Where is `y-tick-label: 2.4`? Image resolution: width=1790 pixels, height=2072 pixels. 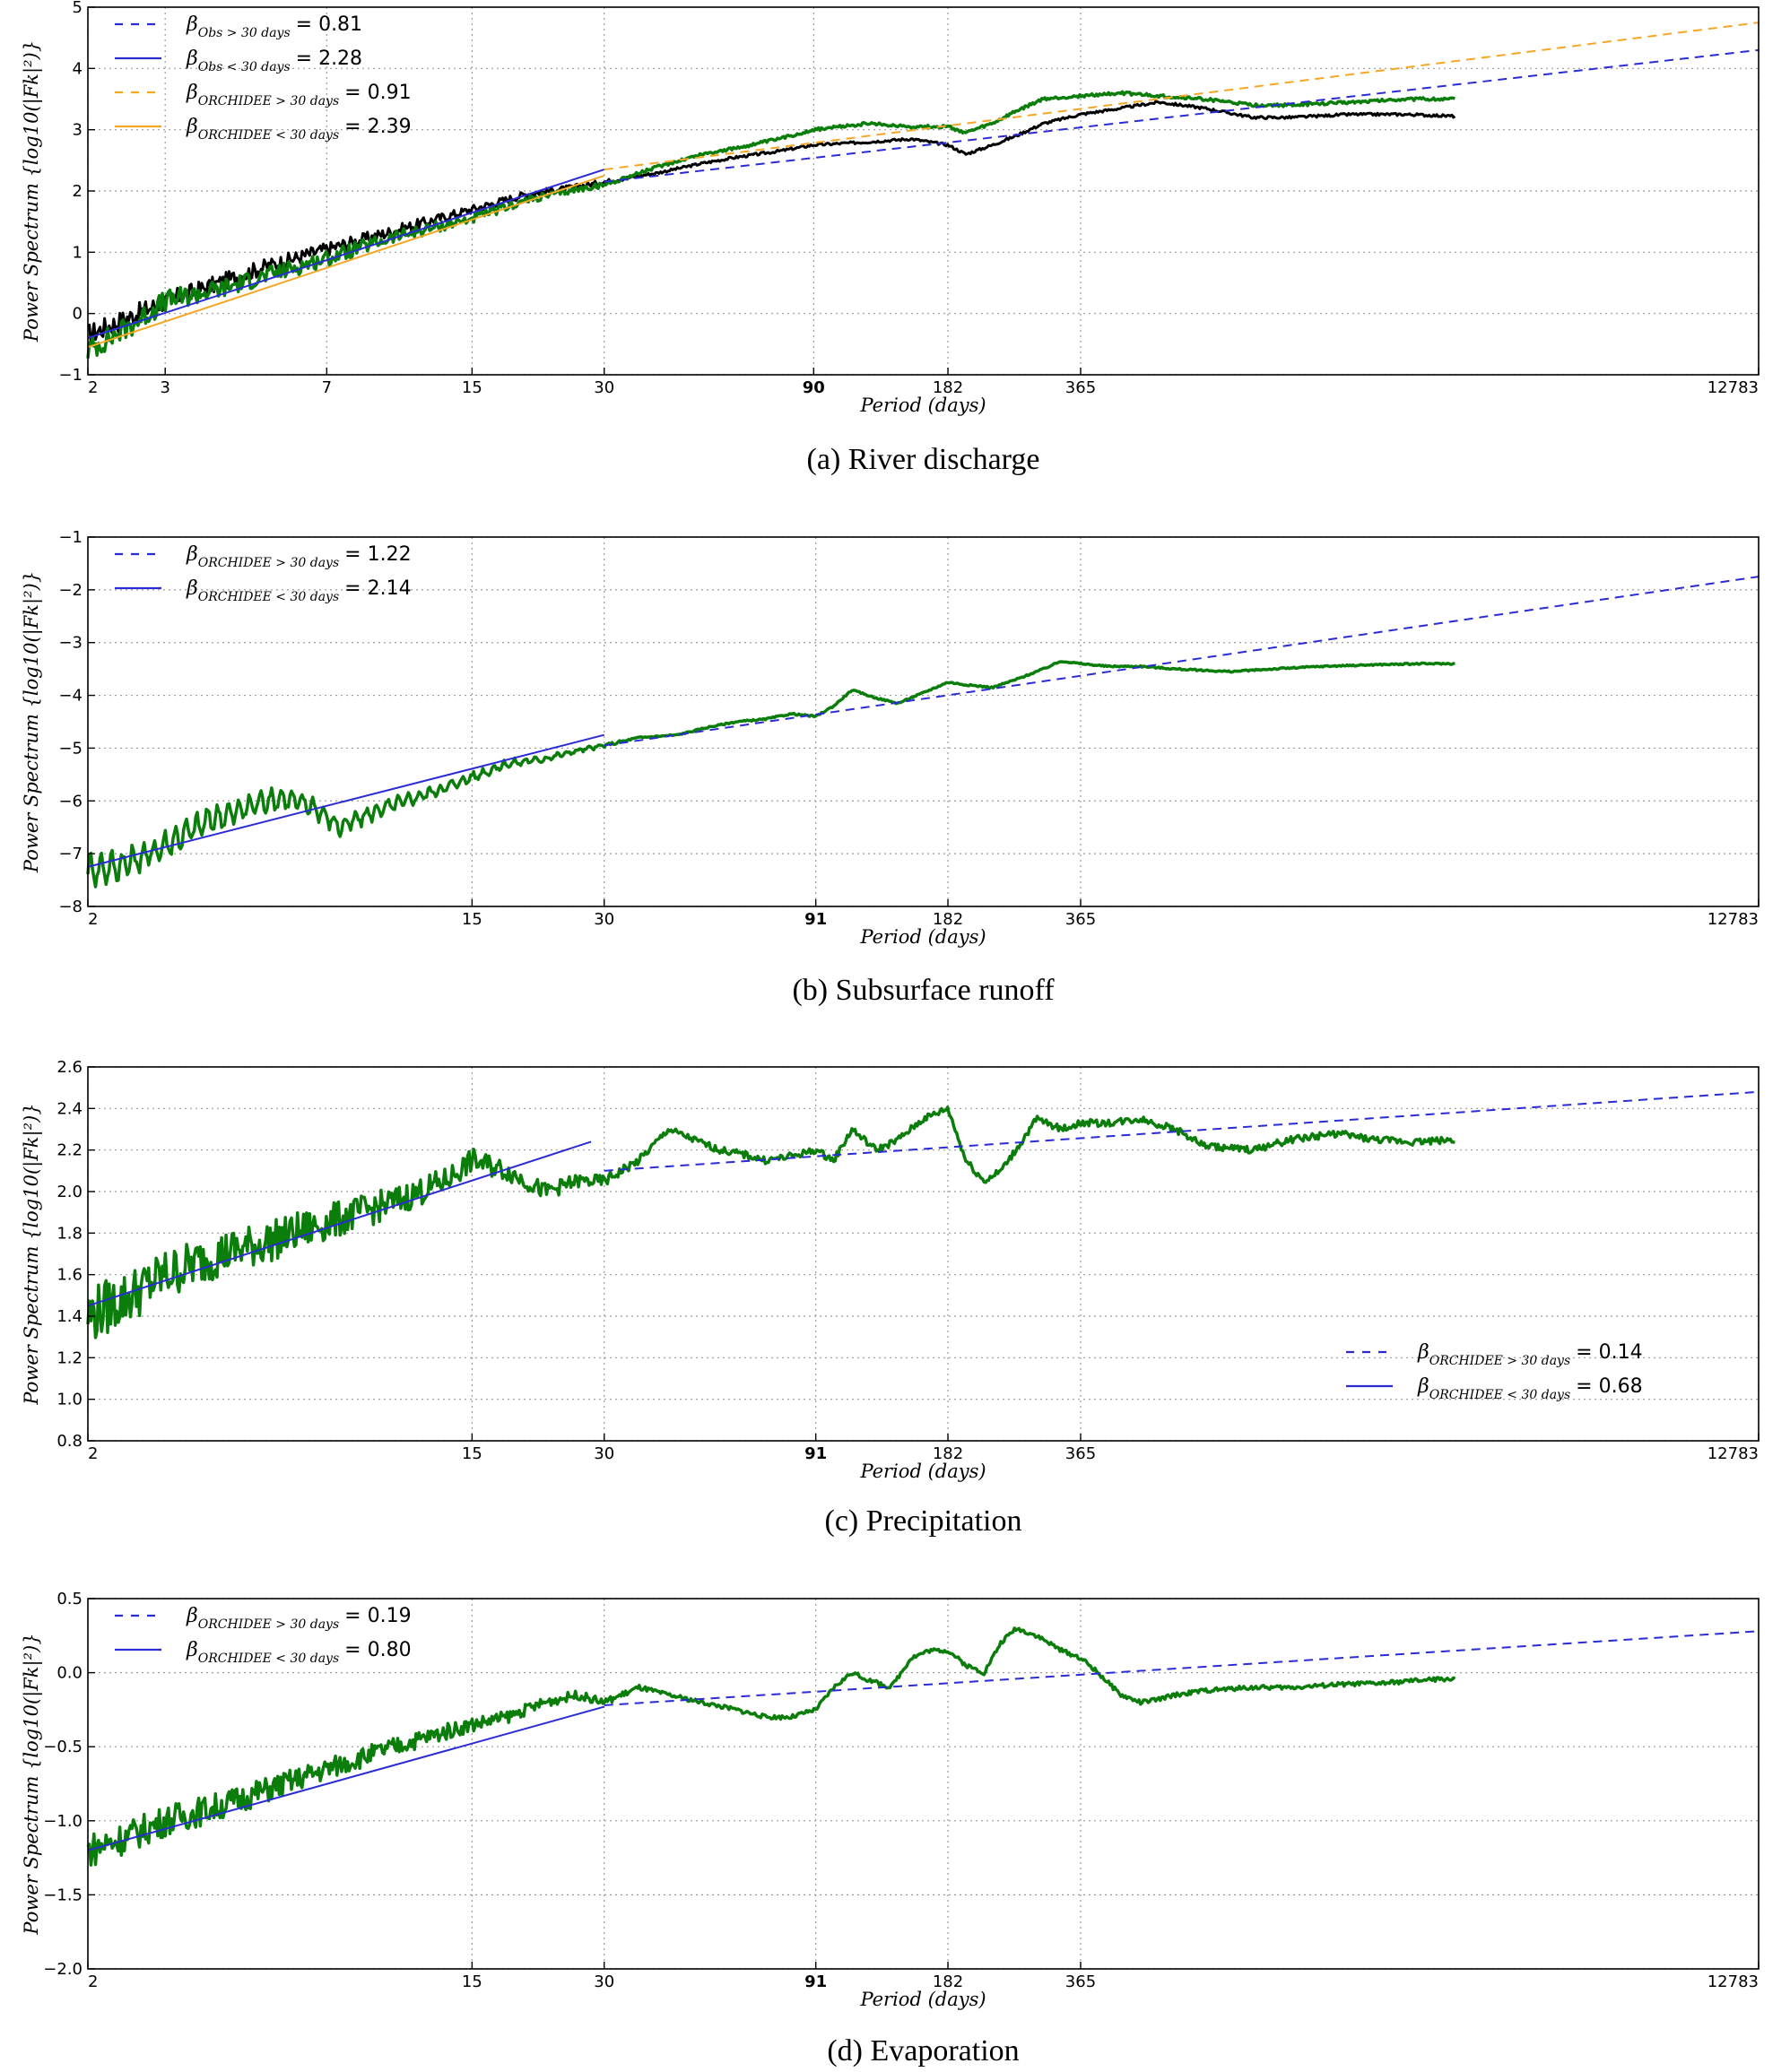 y-tick-label: 2.4 is located at coordinates (69, 1108).